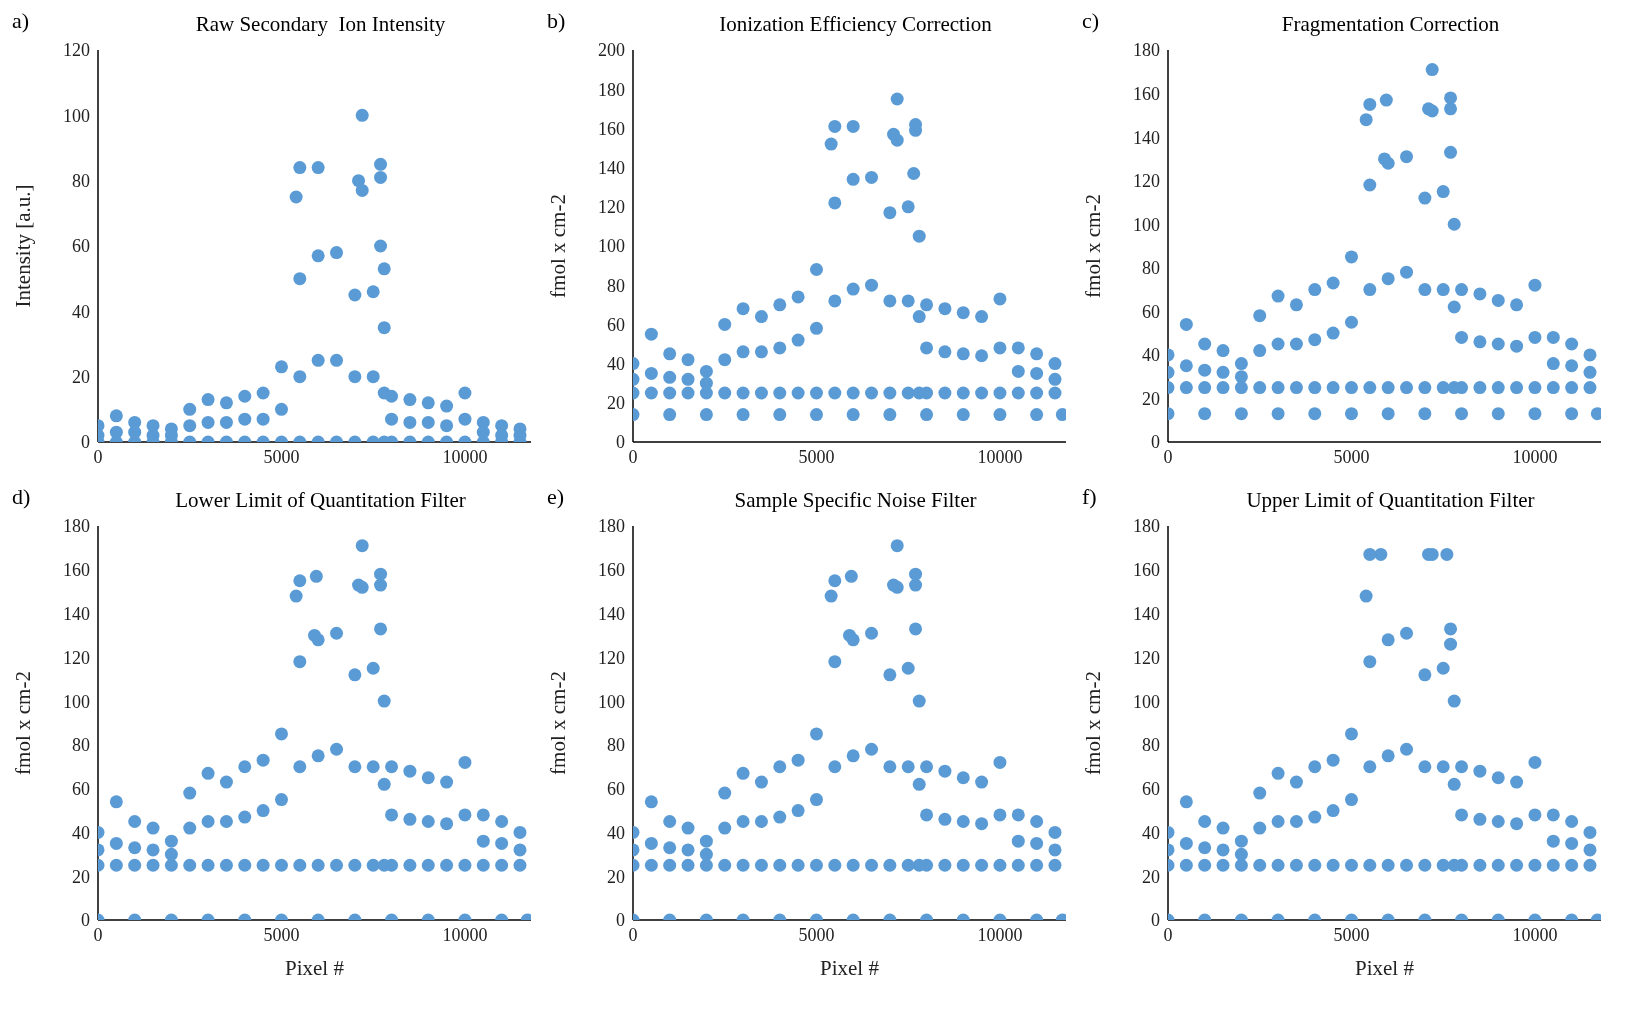 The width and height of the screenshot is (1642, 1026). Describe the element at coordinates (556, 21) in the screenshot. I see `text: b)` at that location.